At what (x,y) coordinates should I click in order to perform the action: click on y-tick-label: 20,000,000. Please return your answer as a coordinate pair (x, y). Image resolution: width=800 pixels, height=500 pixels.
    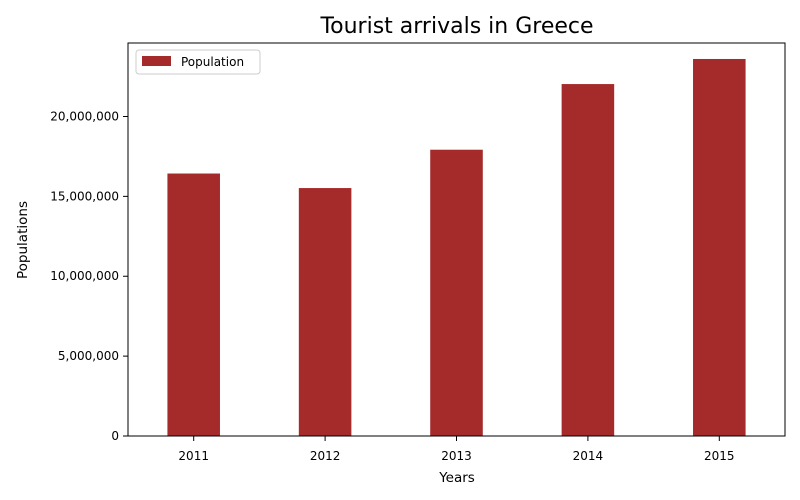
    Looking at the image, I should click on (84, 116).